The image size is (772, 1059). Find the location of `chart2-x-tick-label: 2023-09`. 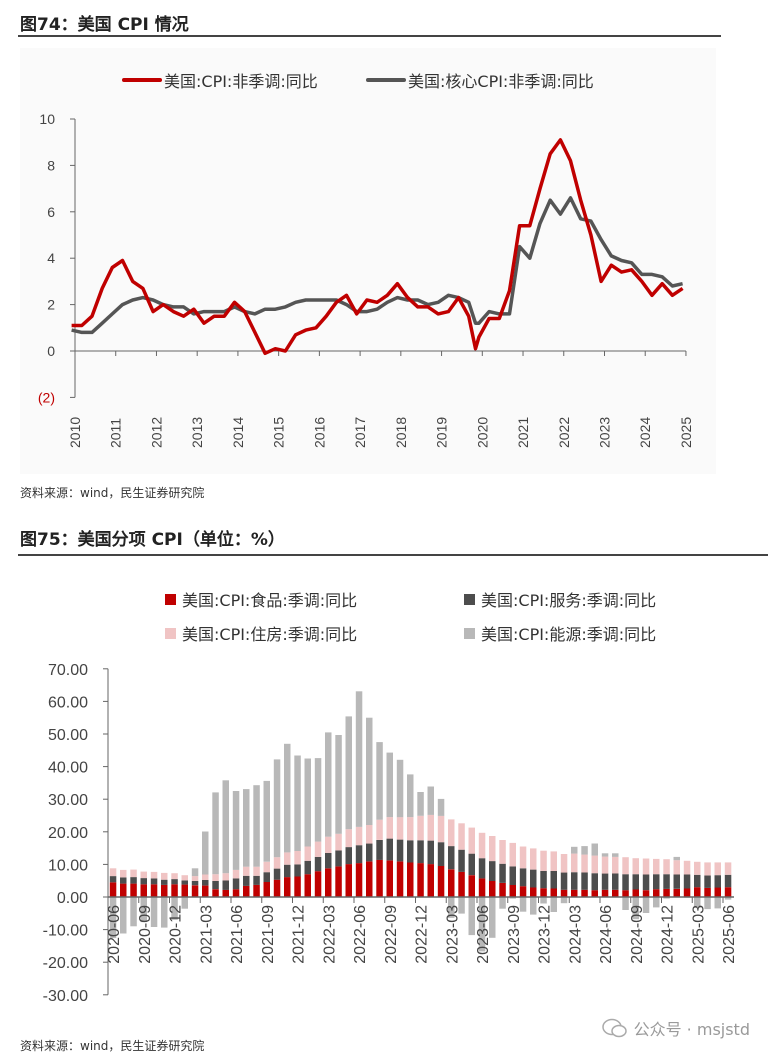

chart2-x-tick-label: 2023-09 is located at coordinates (514, 934).